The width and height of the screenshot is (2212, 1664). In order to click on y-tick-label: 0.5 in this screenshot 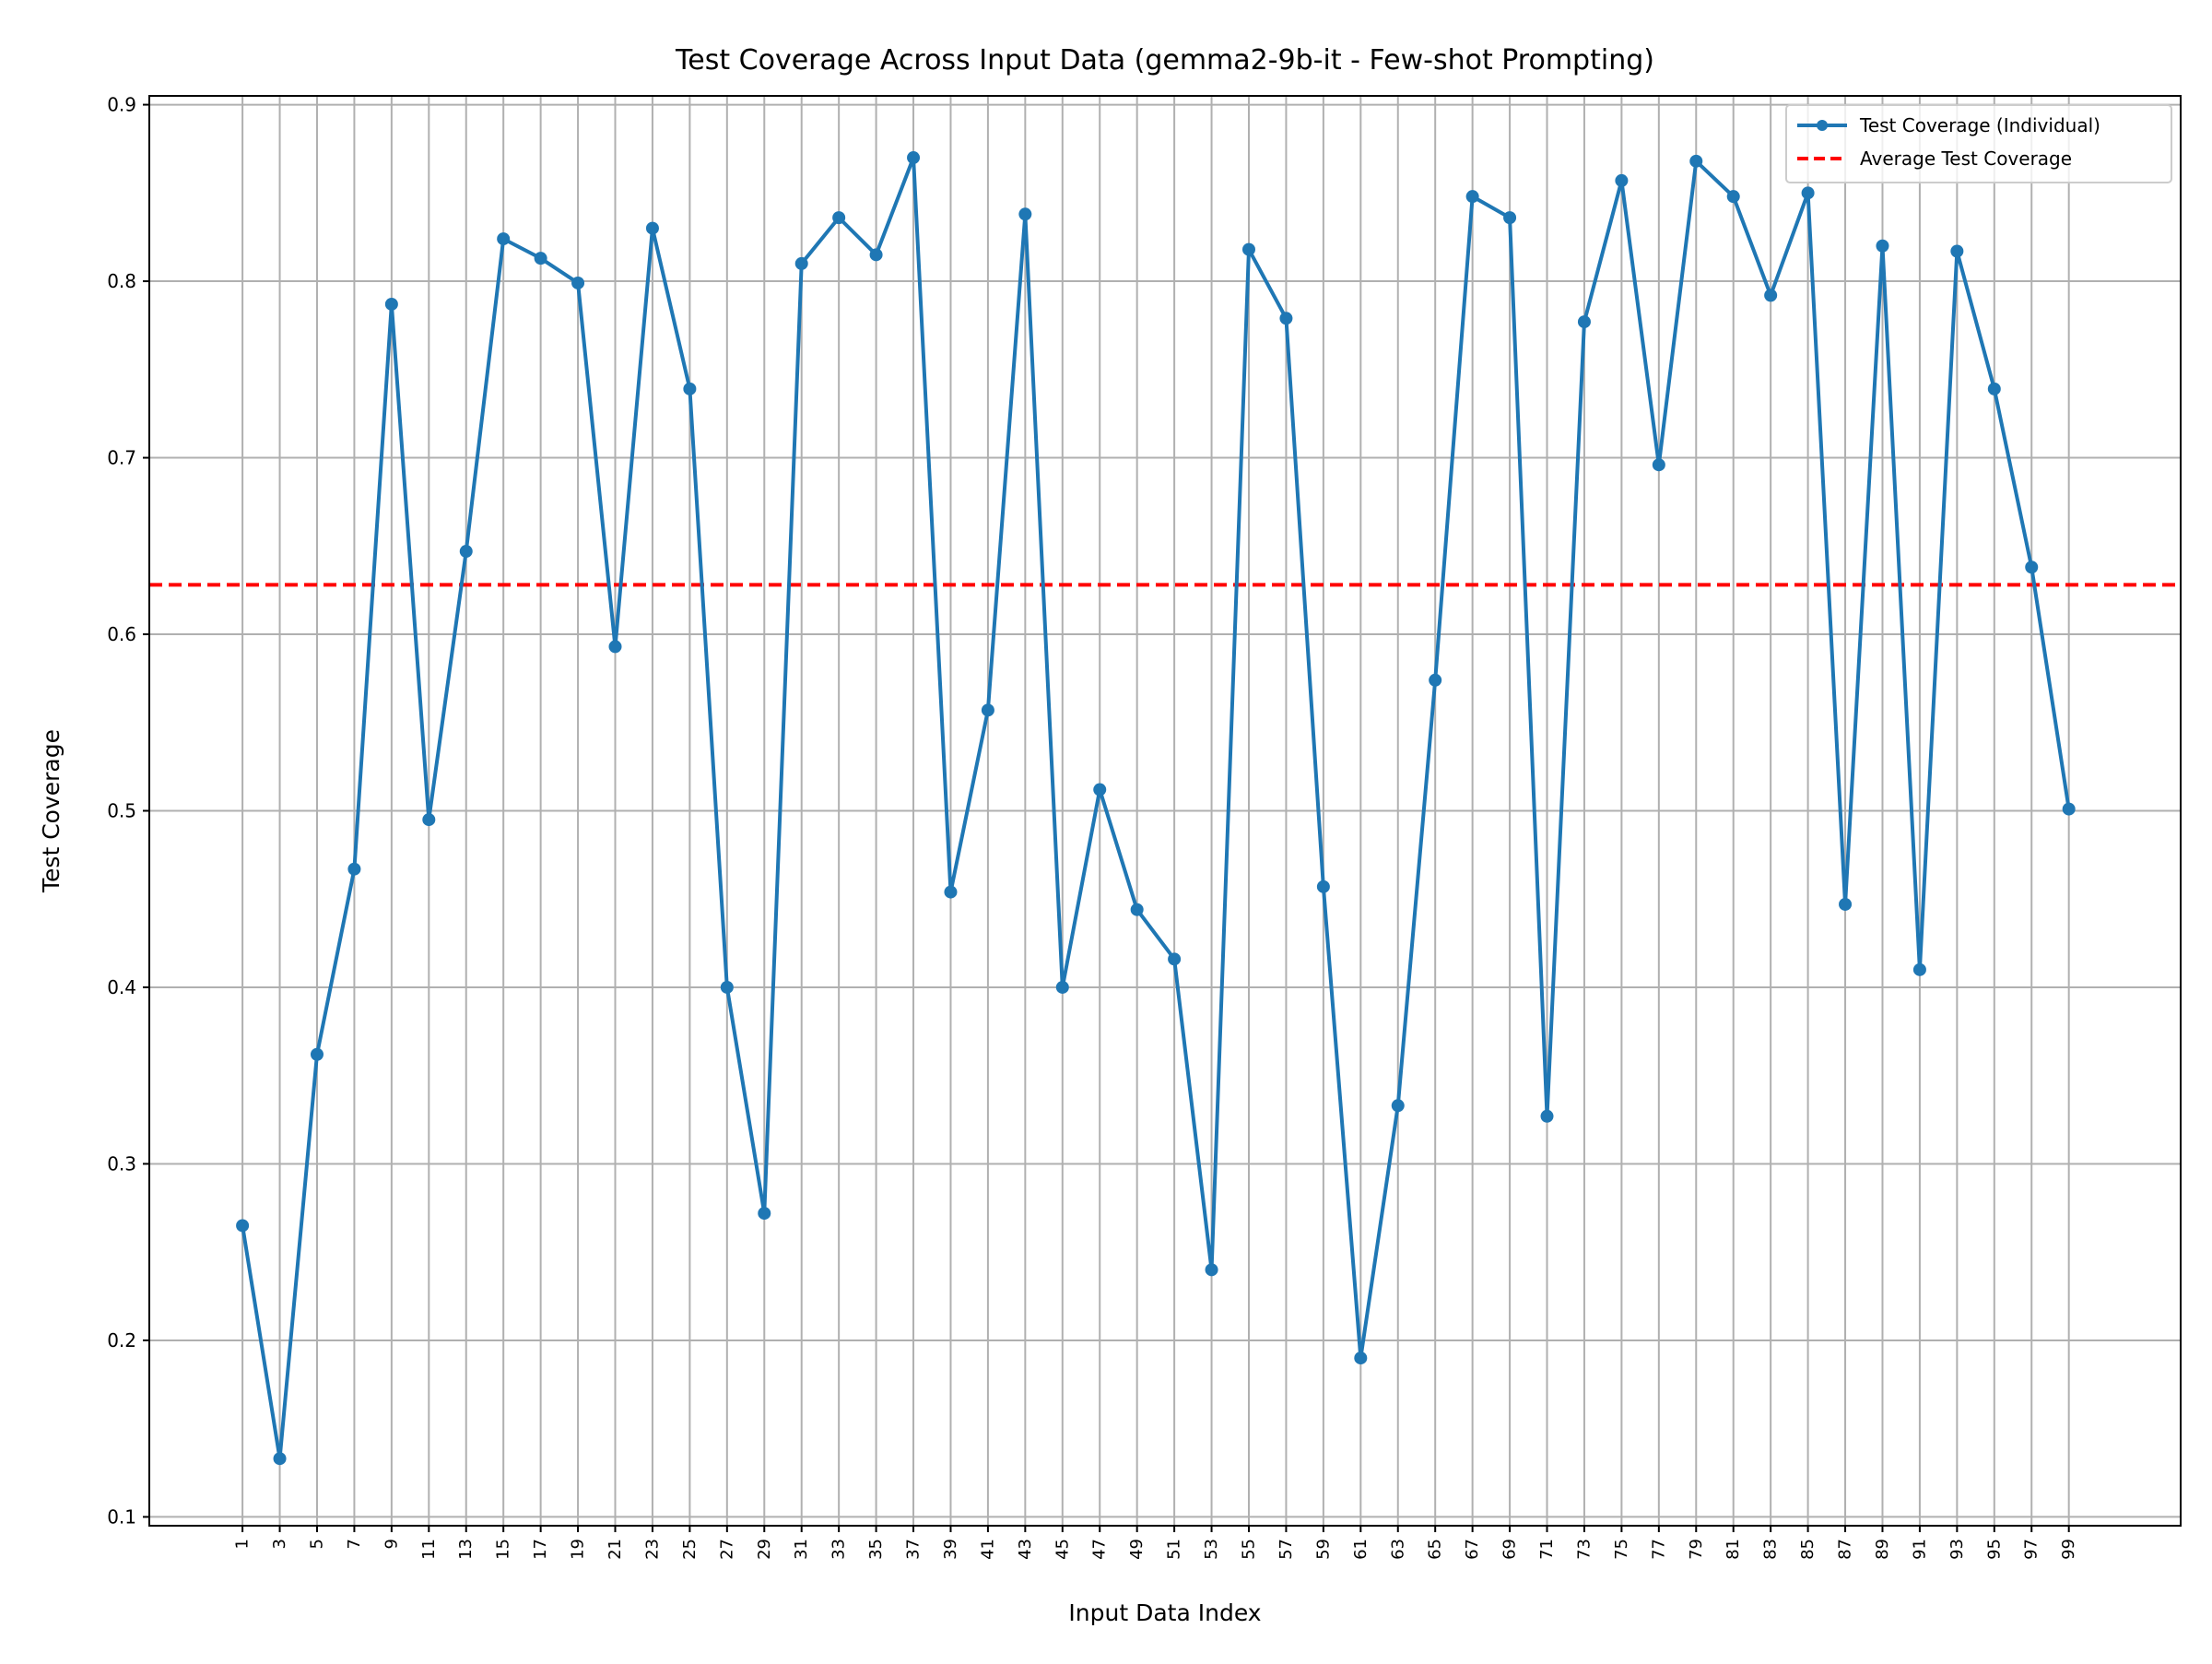, I will do `click(121, 811)`.